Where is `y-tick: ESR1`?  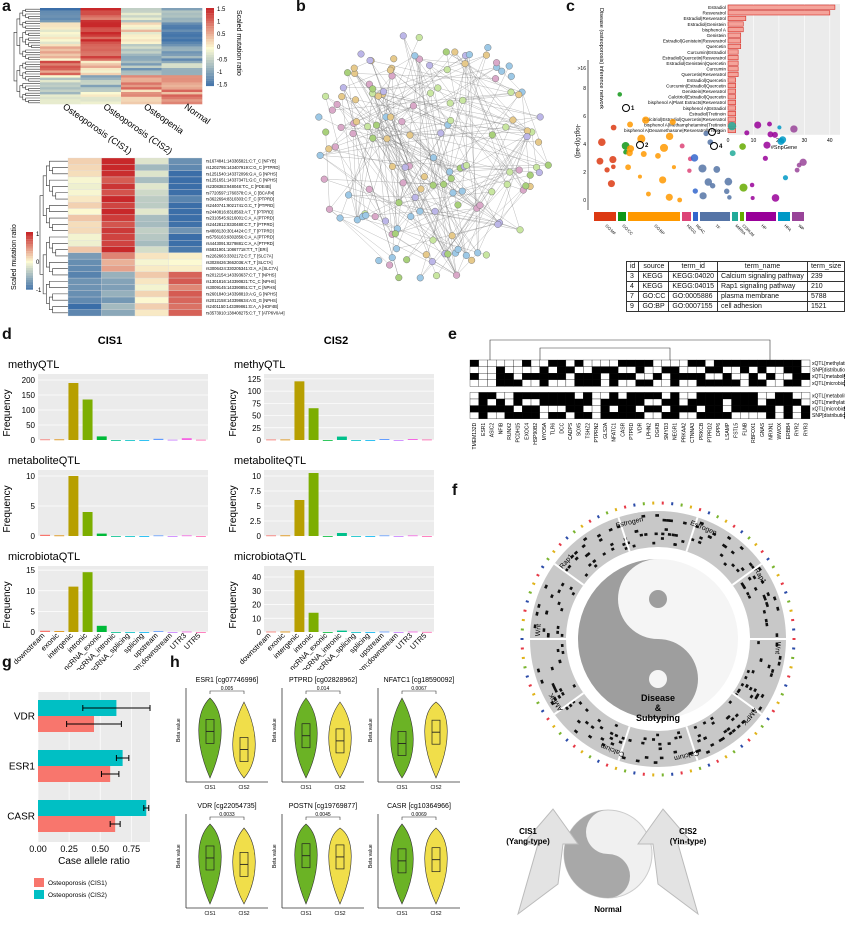
y-tick: ESR1 is located at coordinates (22, 767).